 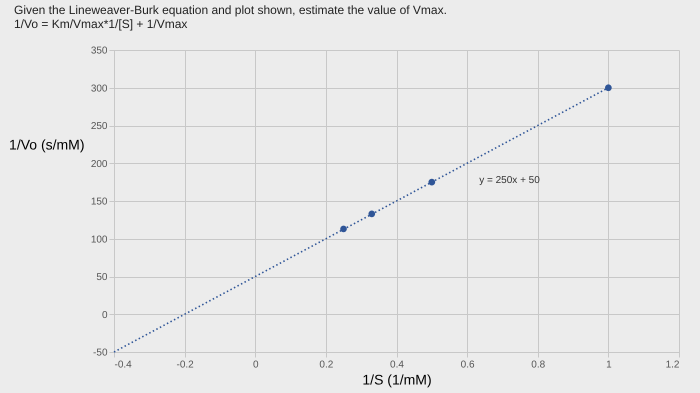 I want to click on x-tick-label: 0.6, so click(x=468, y=365).